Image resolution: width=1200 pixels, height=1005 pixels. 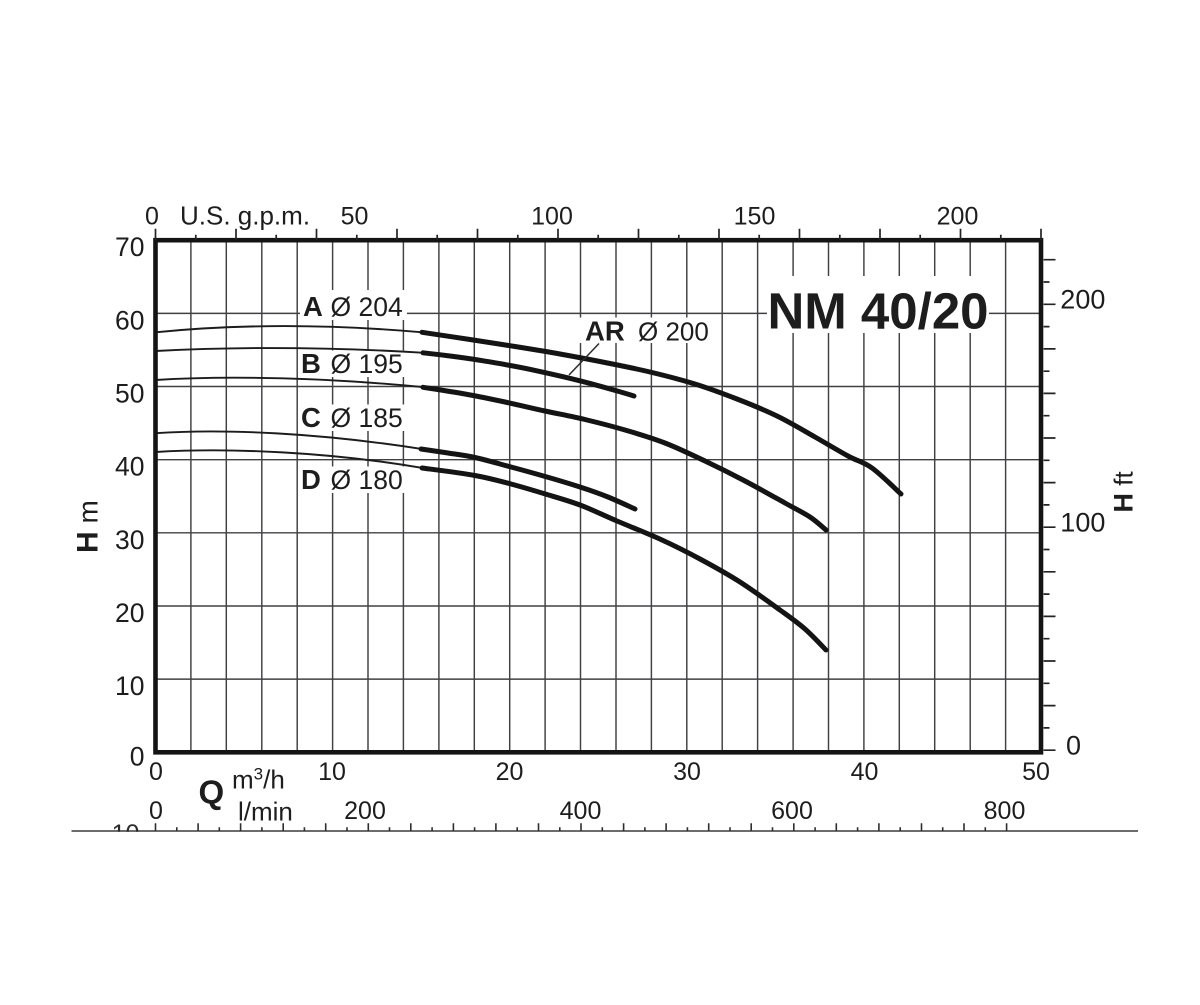 What do you see at coordinates (1005, 811) in the screenshot?
I see `svg-text: 800` at bounding box center [1005, 811].